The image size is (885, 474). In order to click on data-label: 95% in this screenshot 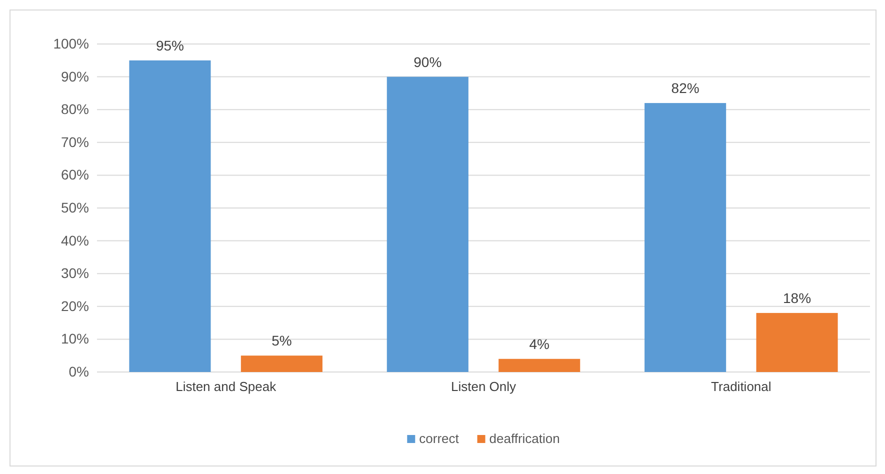, I will do `click(170, 45)`.